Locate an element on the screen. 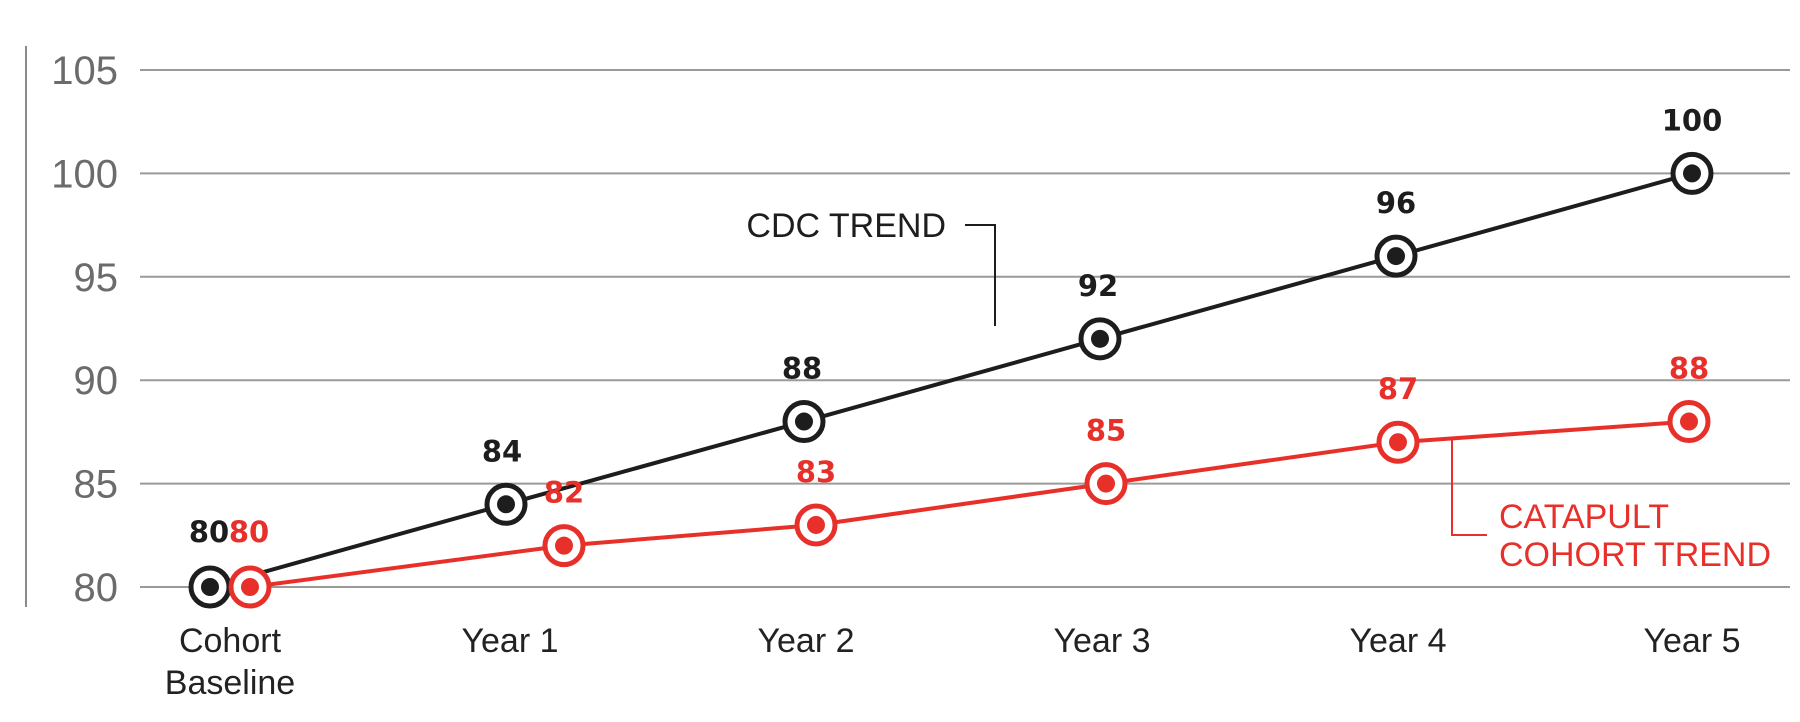 The width and height of the screenshot is (1800, 722). data-label: 100 is located at coordinates (1692, 120).